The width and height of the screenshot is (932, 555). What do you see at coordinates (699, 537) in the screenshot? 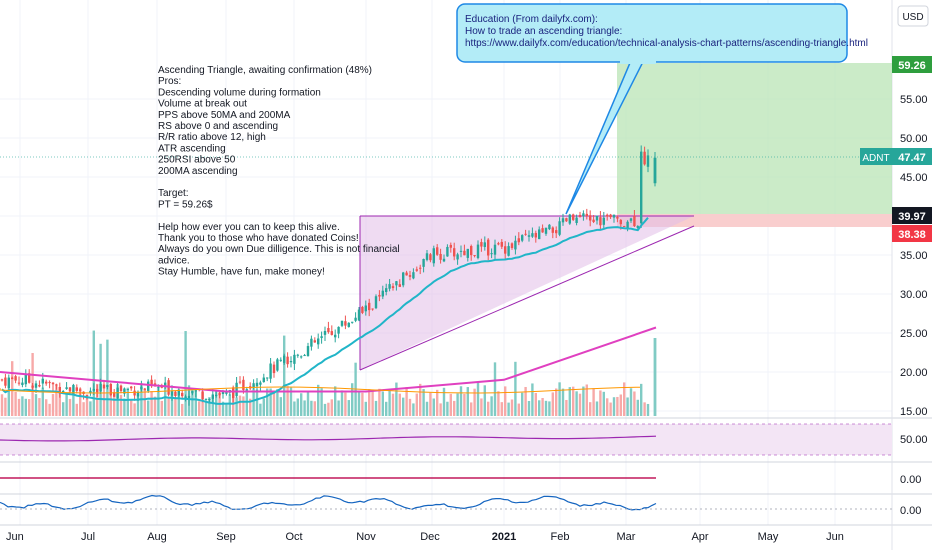
I see `x-tick-label: Apr` at bounding box center [699, 537].